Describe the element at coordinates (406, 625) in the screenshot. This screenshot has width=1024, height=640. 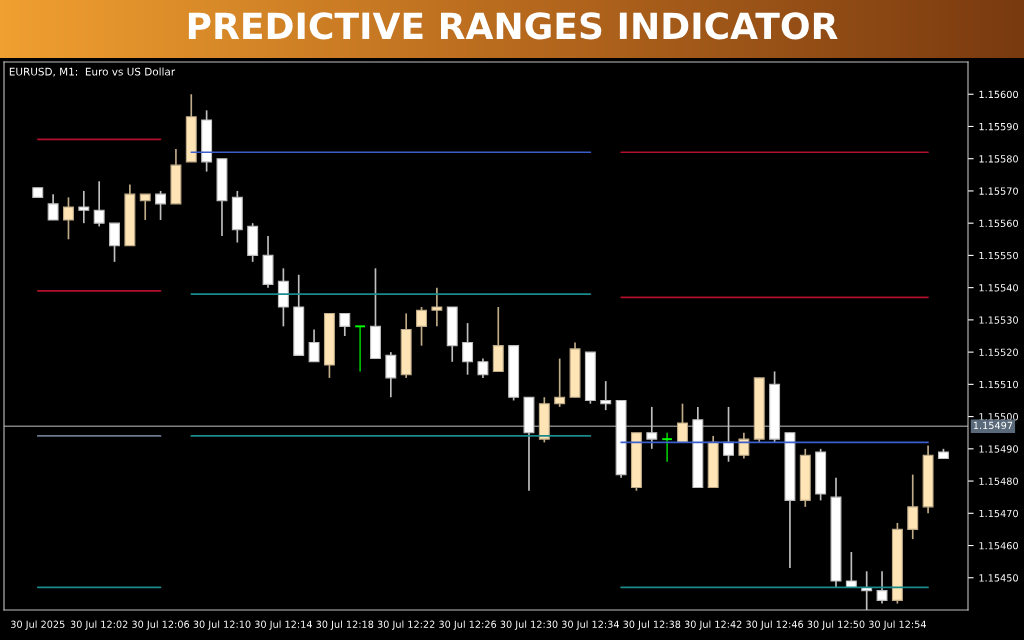
I see `x-tick-label: 30 Jul 12:22` at that location.